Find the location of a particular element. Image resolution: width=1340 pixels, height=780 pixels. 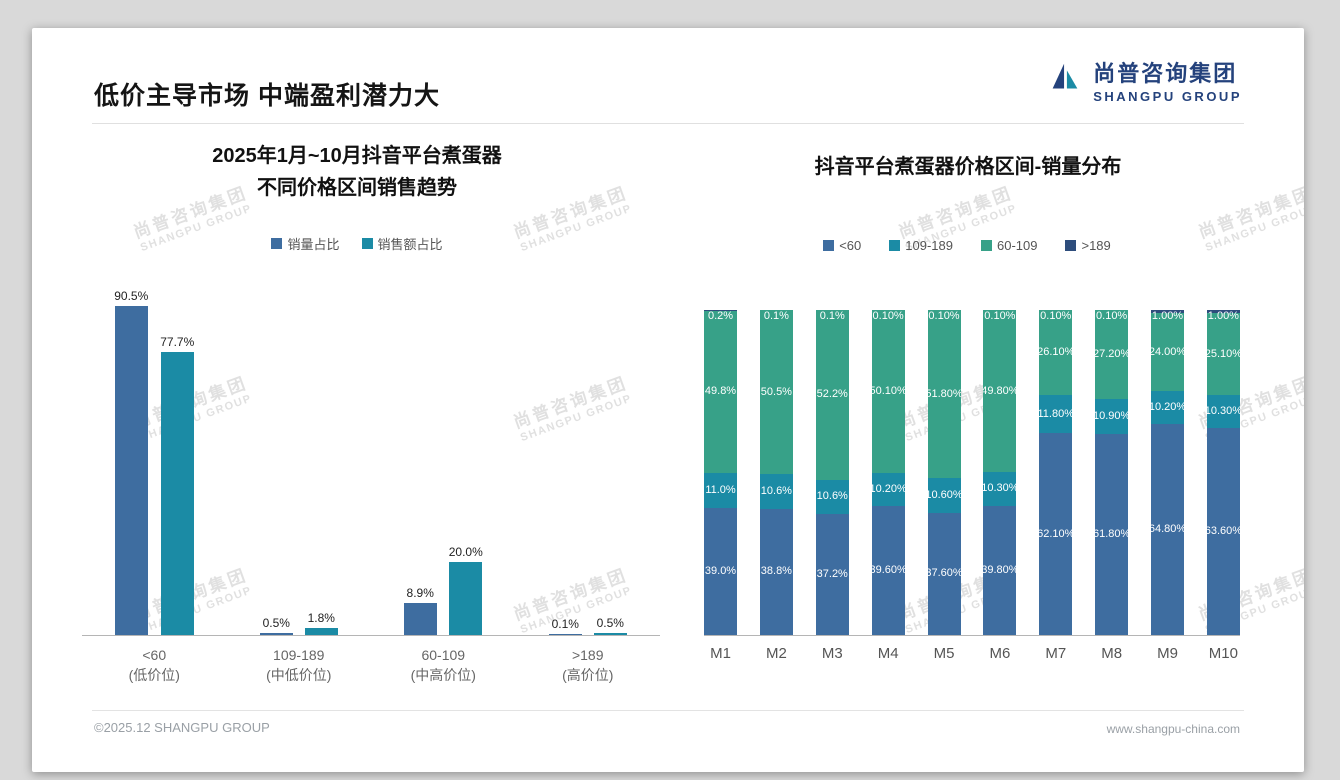

segment-value-label: 49.8% is located at coordinates (720, 391).